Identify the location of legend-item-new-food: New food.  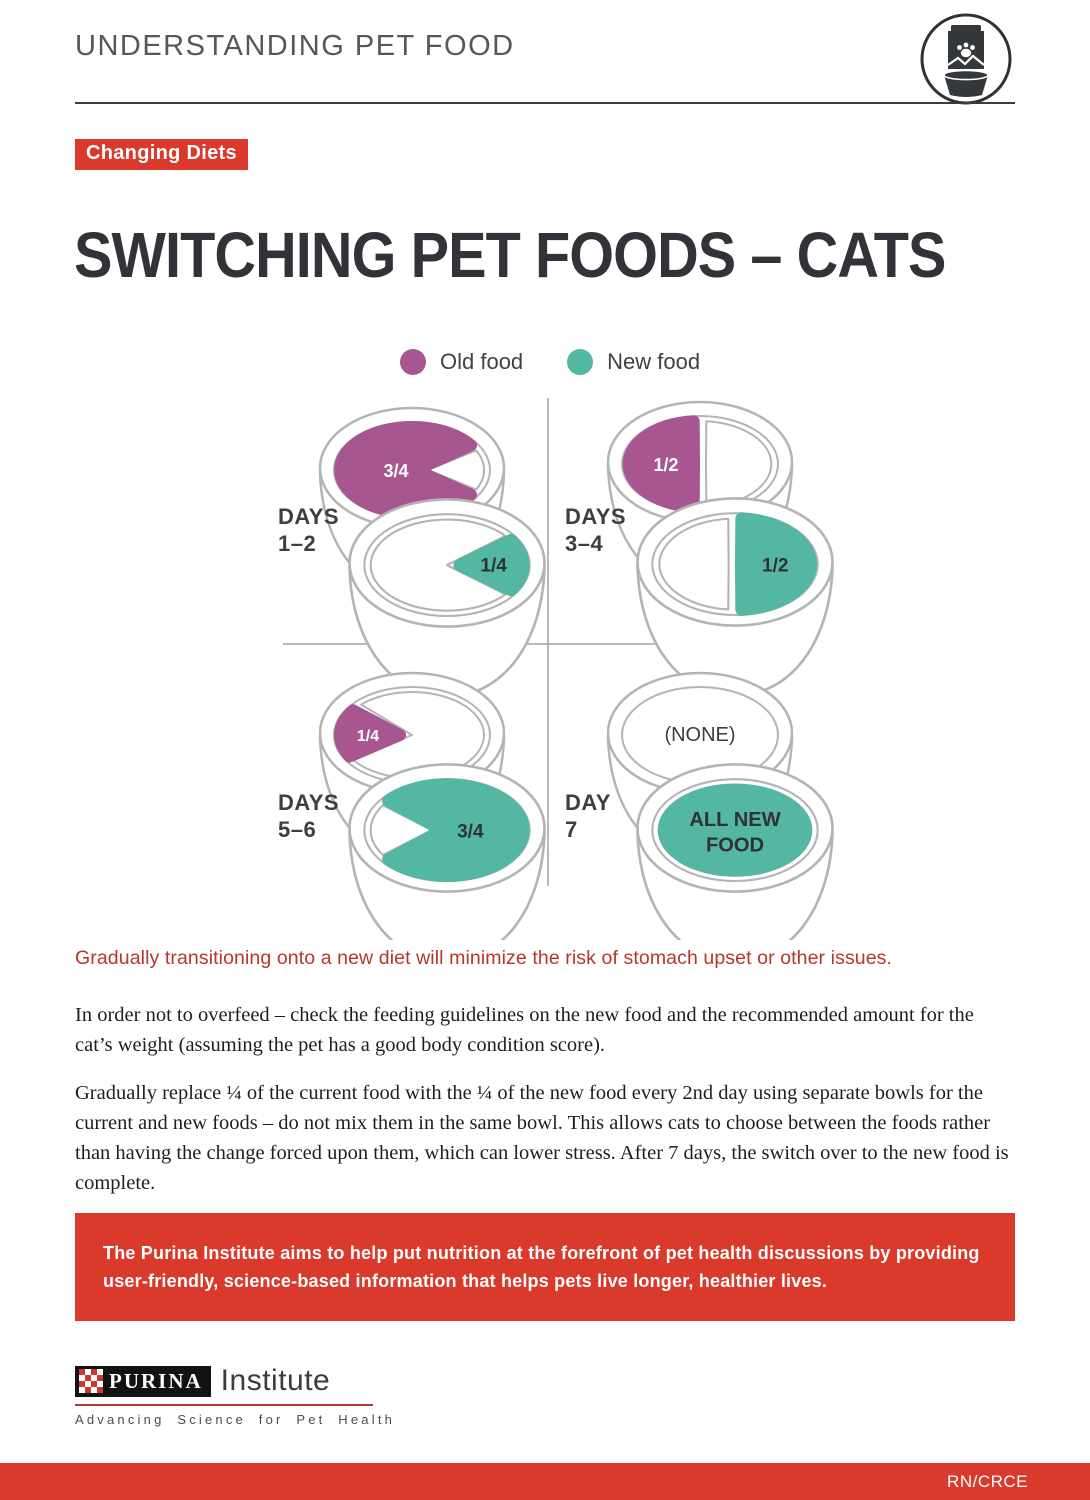
(633, 362).